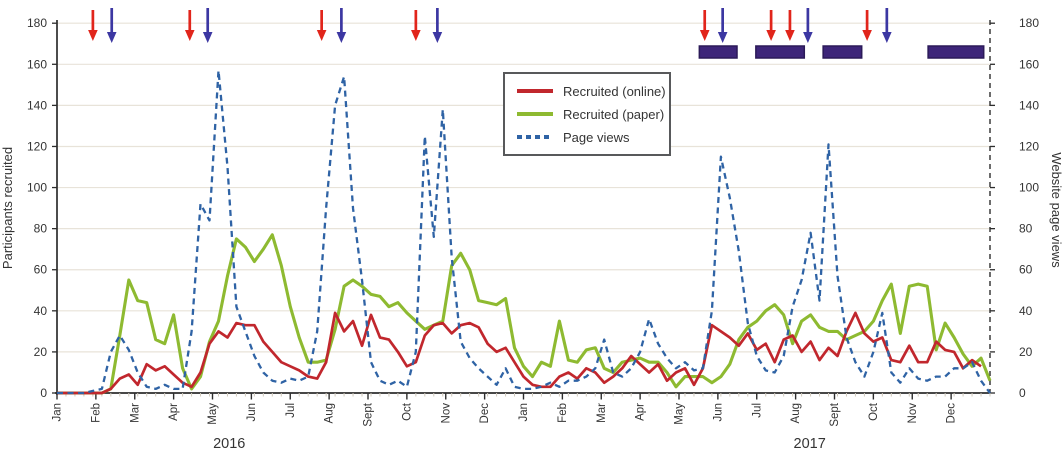 This screenshot has height=454, width=1064. Describe the element at coordinates (1026, 311) in the screenshot. I see `right-y-tick-label: 40` at that location.